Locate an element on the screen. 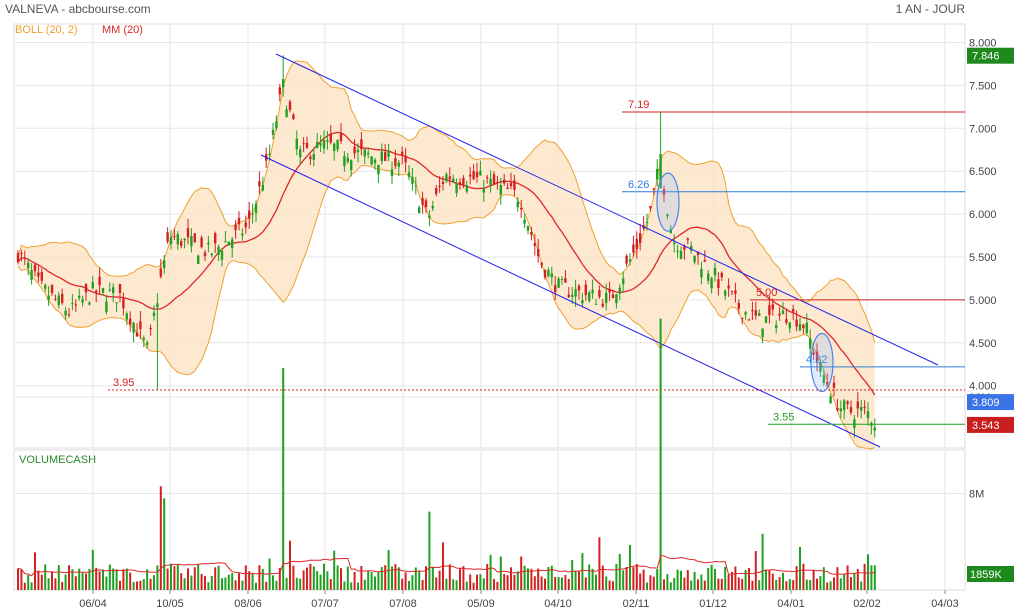 The width and height of the screenshot is (1014, 614). legend-volume: VOLUMECASH is located at coordinates (57, 460).